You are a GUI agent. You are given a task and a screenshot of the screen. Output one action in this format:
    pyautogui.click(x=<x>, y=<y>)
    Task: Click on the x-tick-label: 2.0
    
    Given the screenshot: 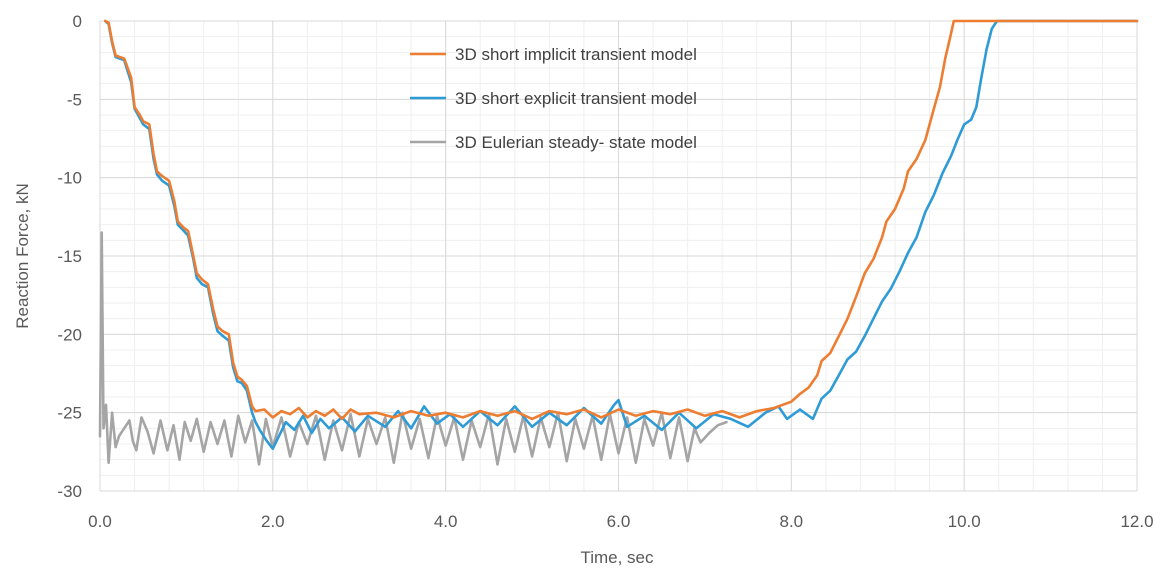 What is the action you would take?
    pyautogui.click(x=273, y=521)
    